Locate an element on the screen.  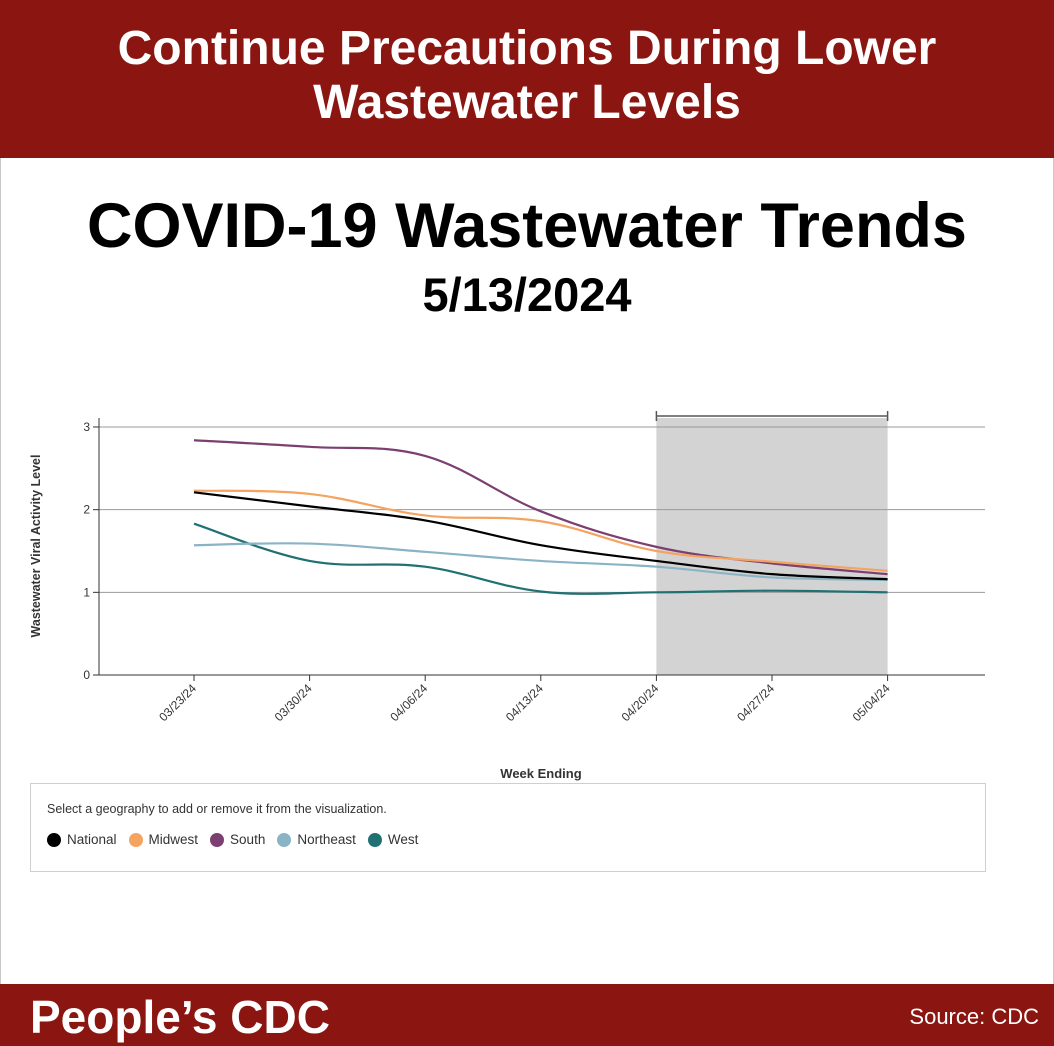
x-tick-label: 04/20/24 is located at coordinates (640, 702).